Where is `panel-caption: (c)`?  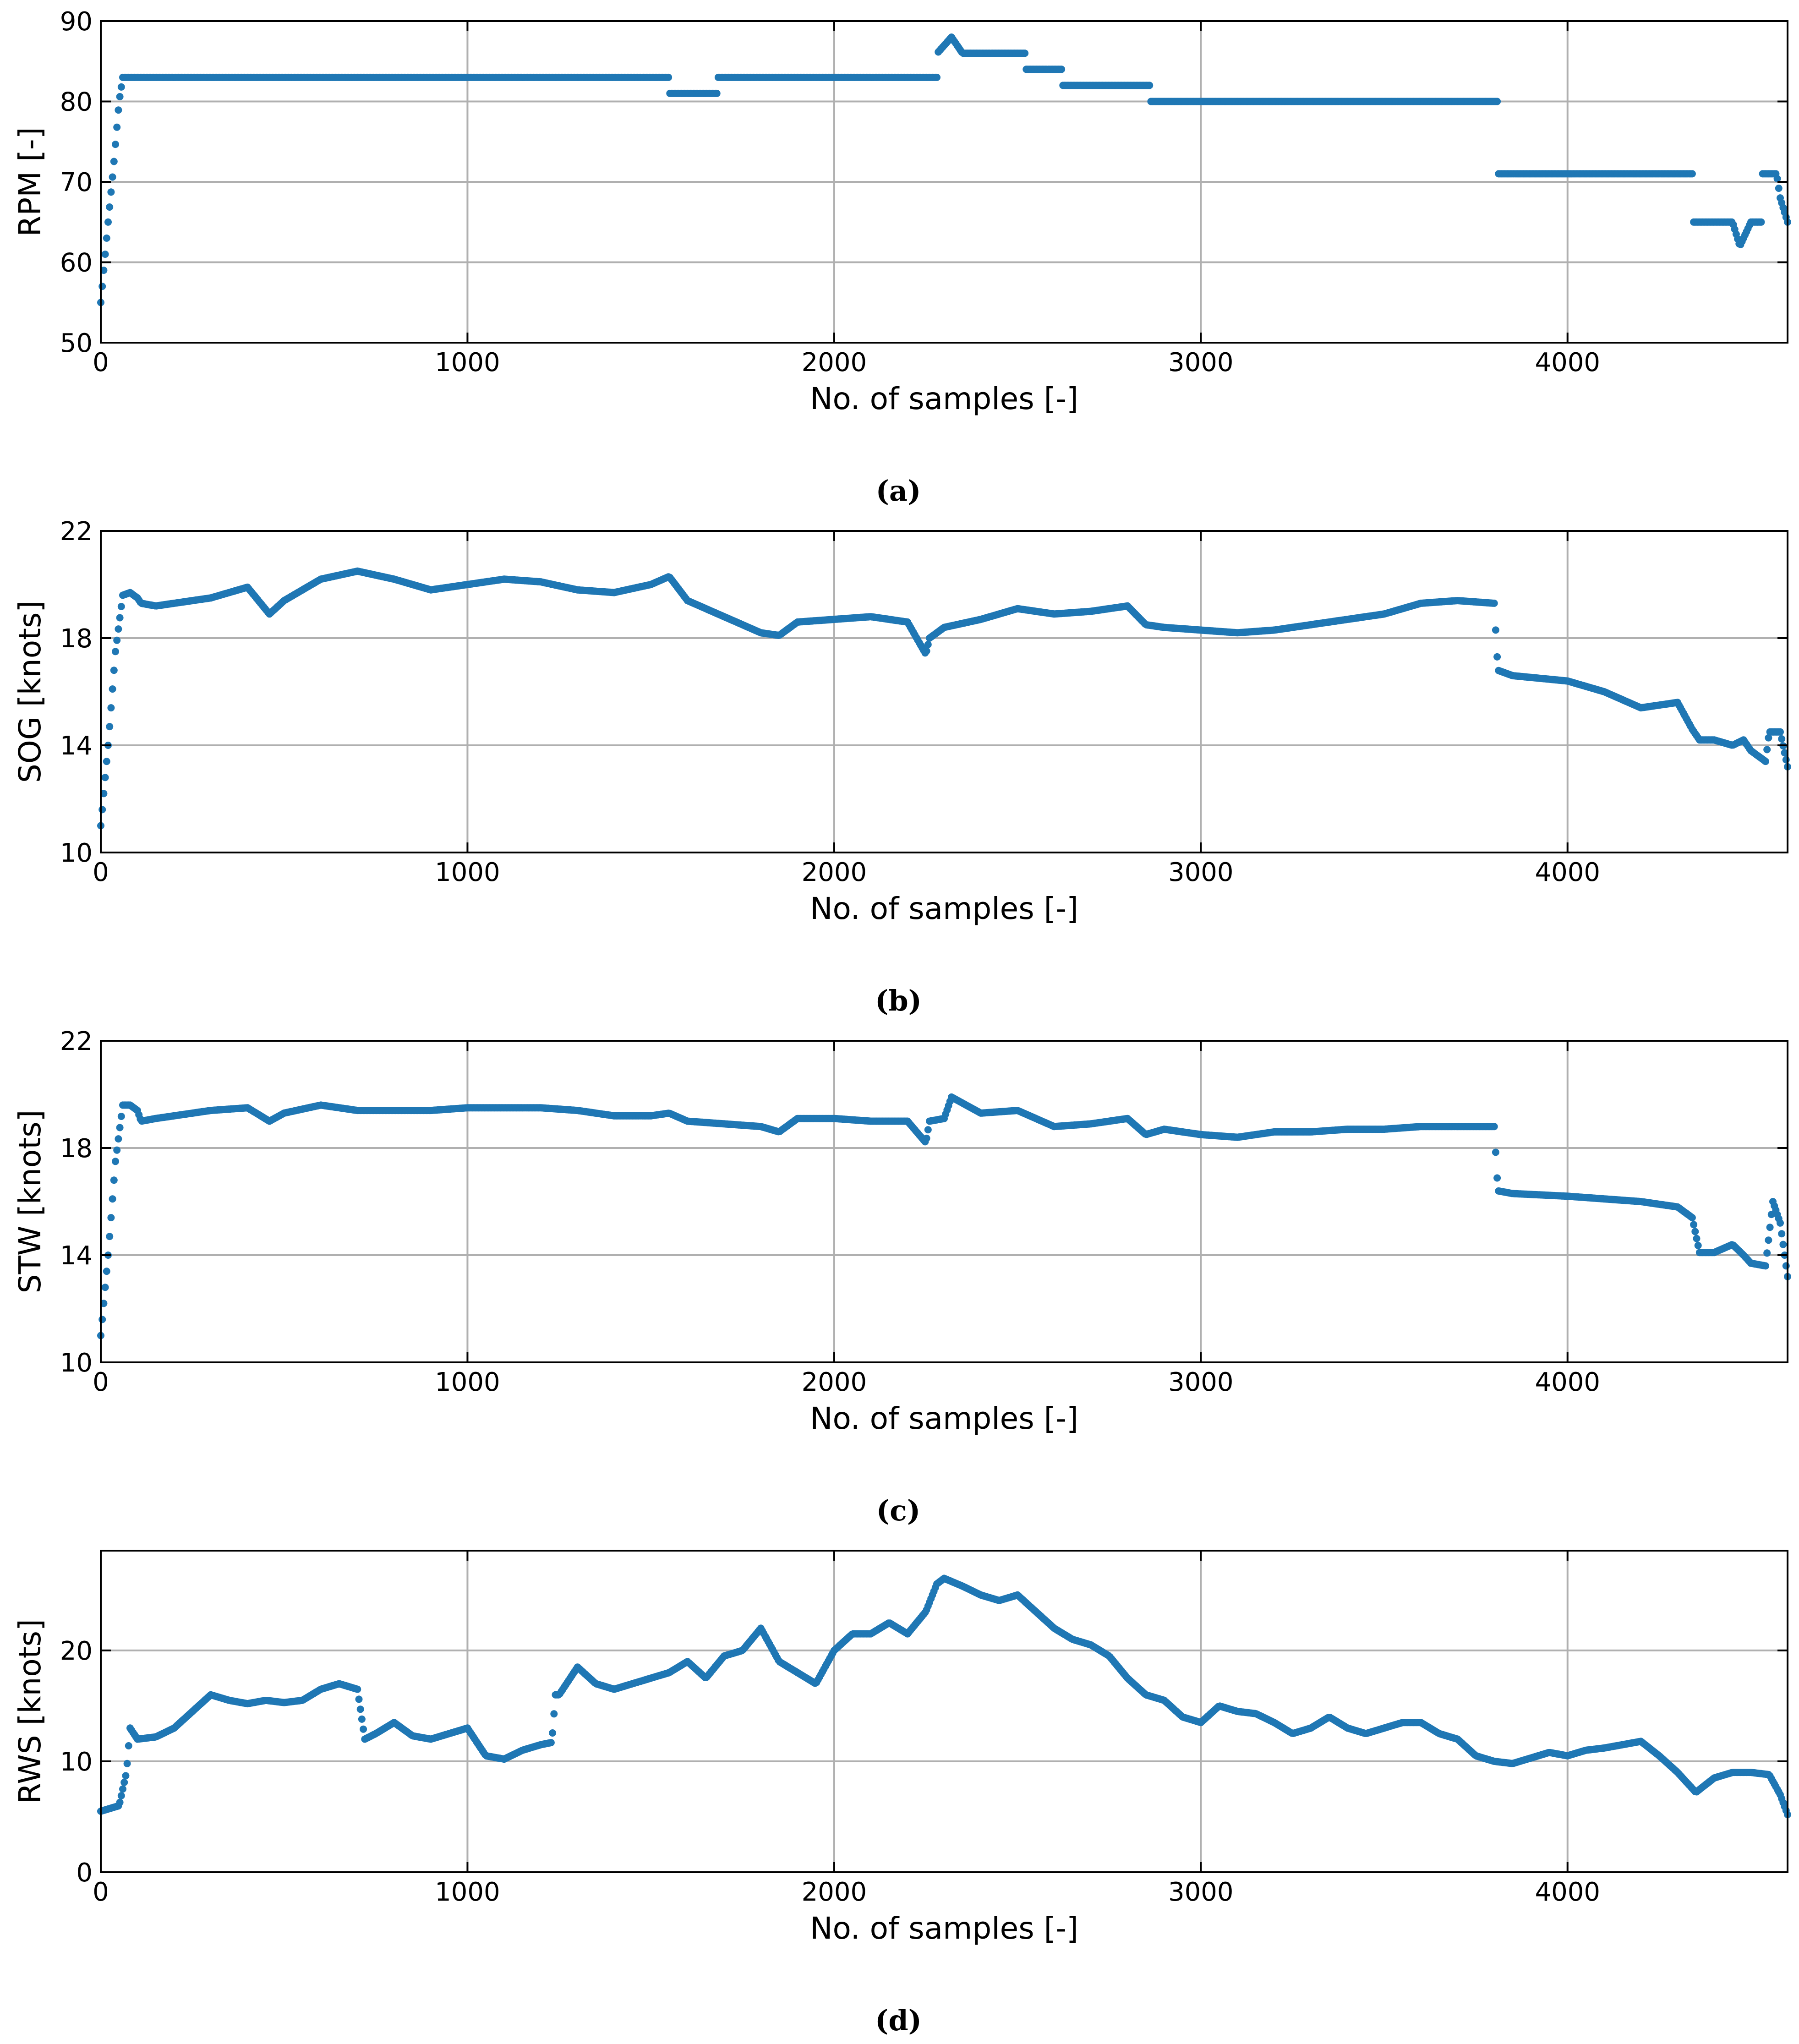
panel-caption: (c) is located at coordinates (898, 1511).